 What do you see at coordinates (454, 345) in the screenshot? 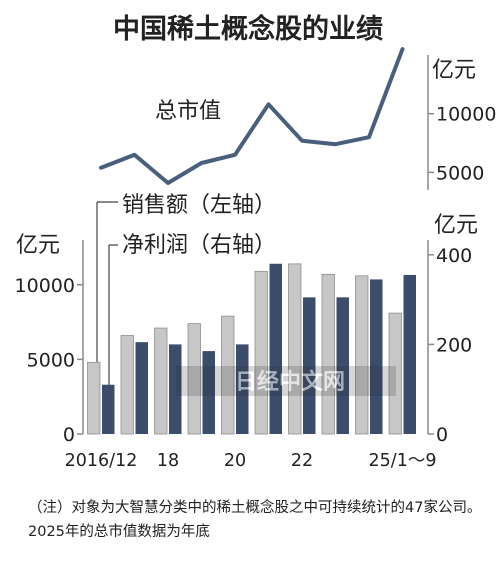
I see `right-axis-tick-label: 200` at bounding box center [454, 345].